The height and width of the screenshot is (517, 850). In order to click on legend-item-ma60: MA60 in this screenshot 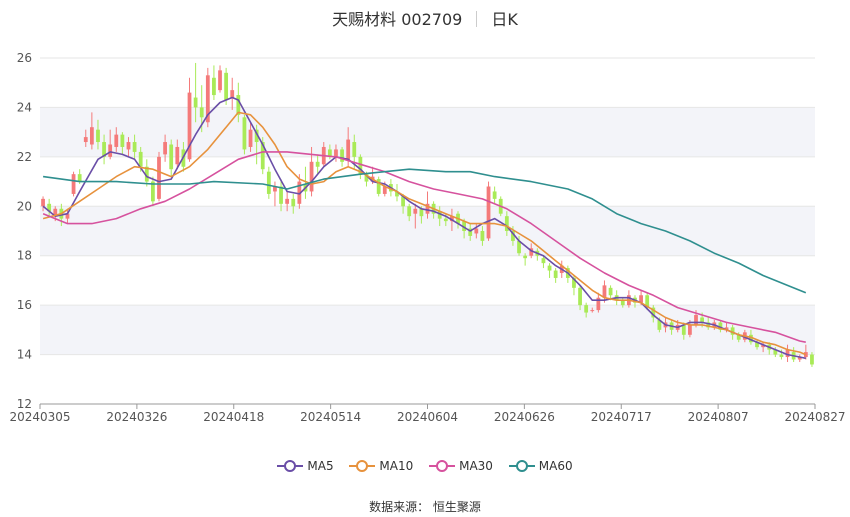, I will do `click(540, 466)`.